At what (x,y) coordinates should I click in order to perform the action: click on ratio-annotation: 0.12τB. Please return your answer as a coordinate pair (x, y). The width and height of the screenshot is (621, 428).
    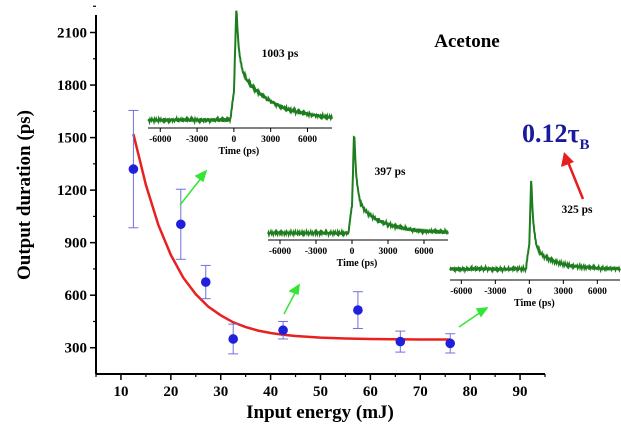
    Looking at the image, I should click on (556, 136).